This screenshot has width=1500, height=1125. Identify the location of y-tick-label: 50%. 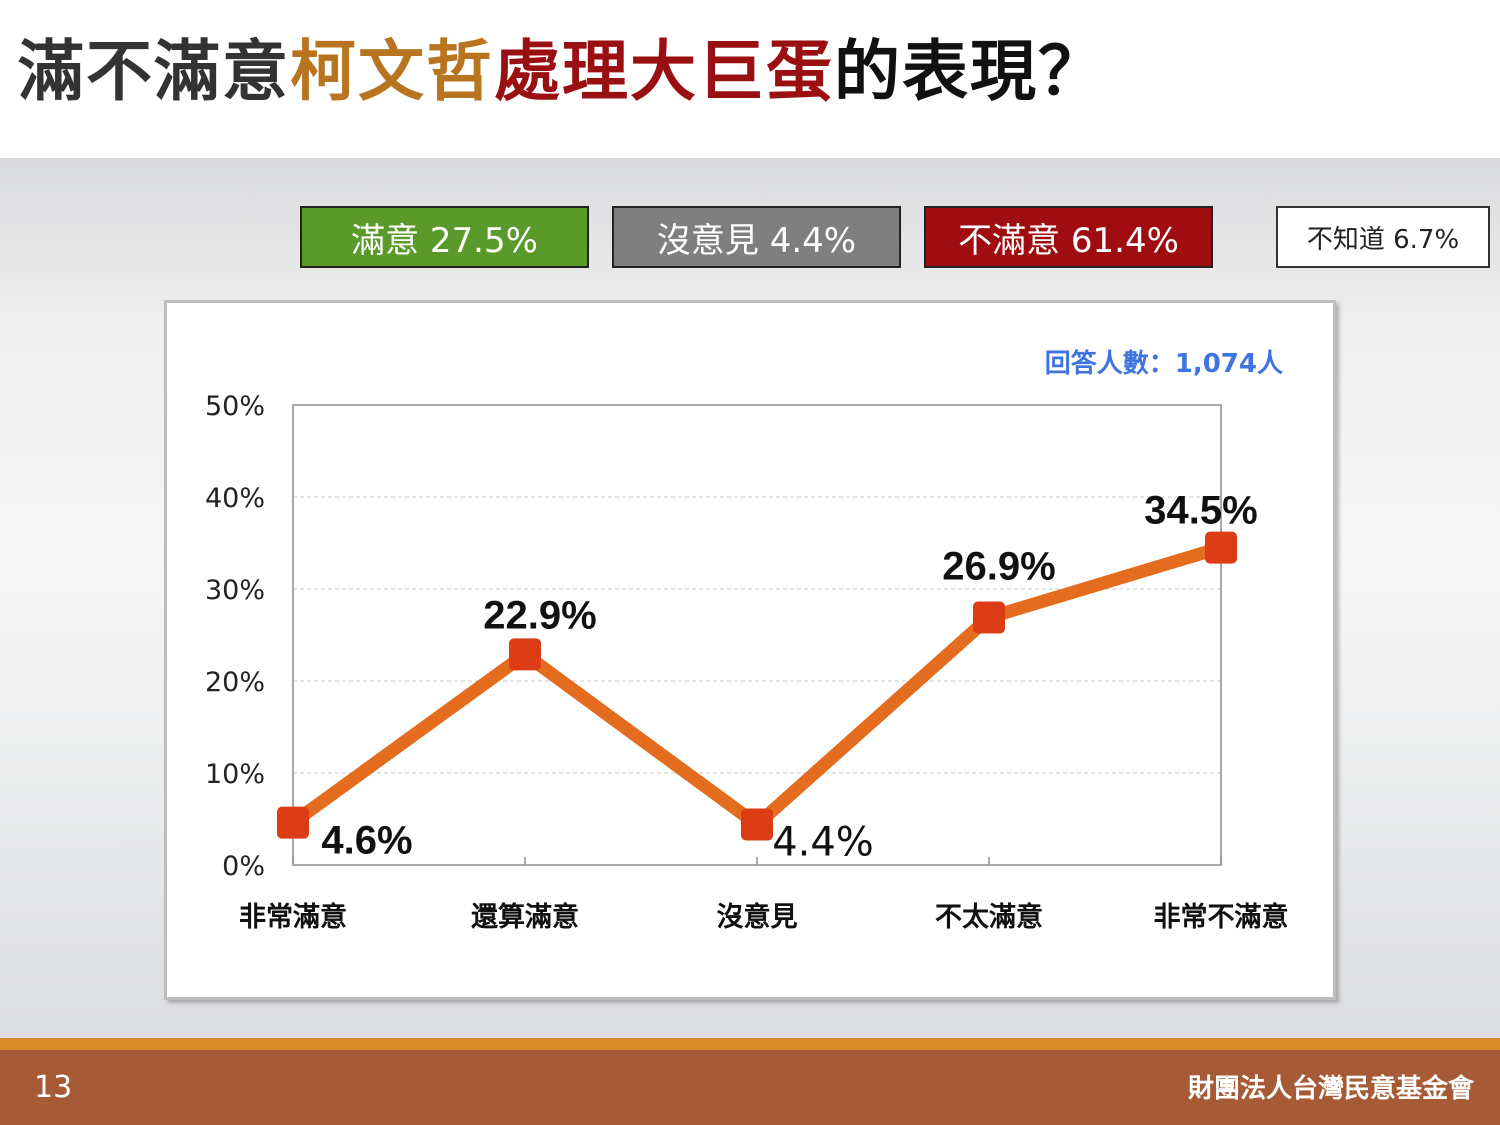
(235, 406).